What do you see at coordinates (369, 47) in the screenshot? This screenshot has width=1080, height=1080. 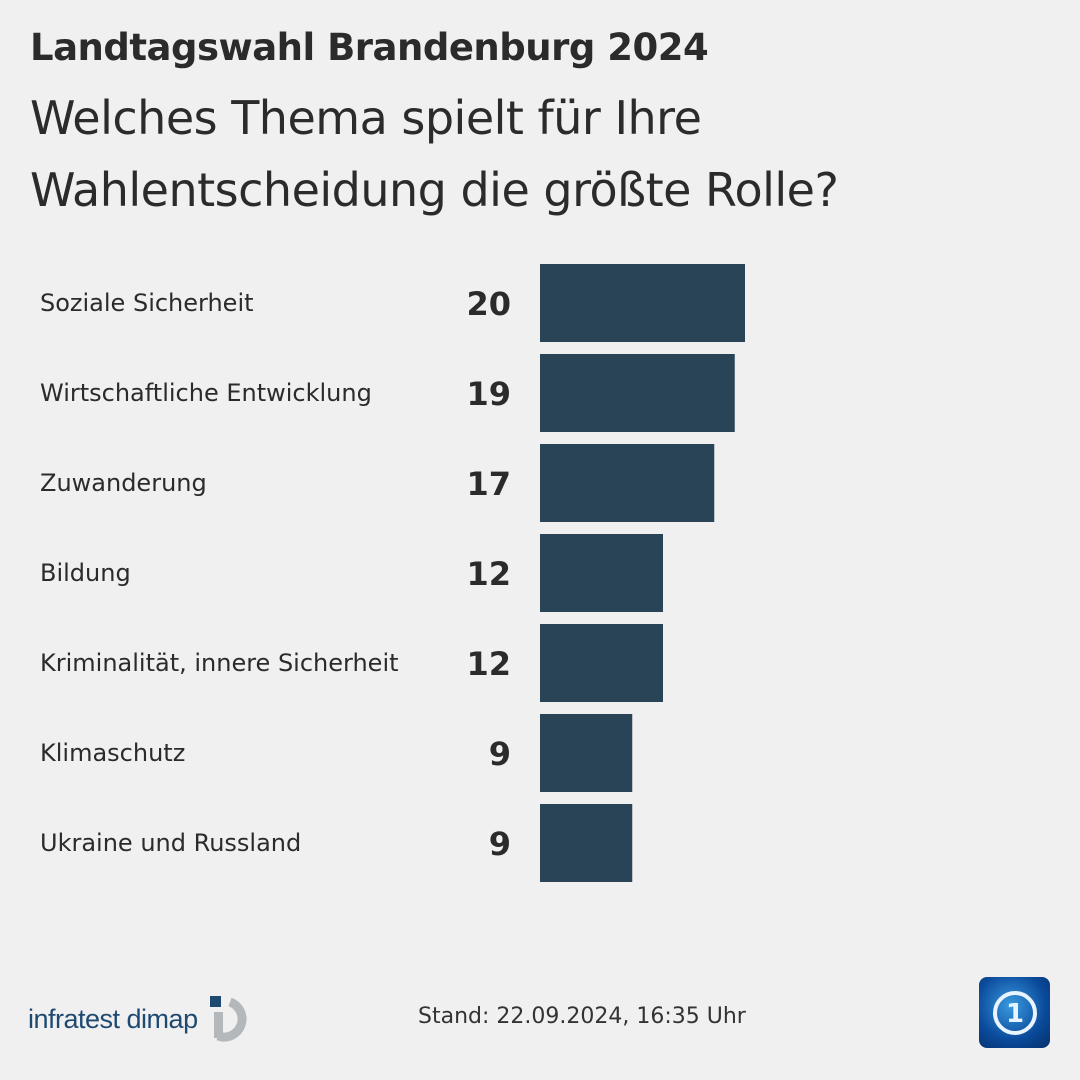 I see `chart-kicker: Landtagswahl Brandenburg 2024` at bounding box center [369, 47].